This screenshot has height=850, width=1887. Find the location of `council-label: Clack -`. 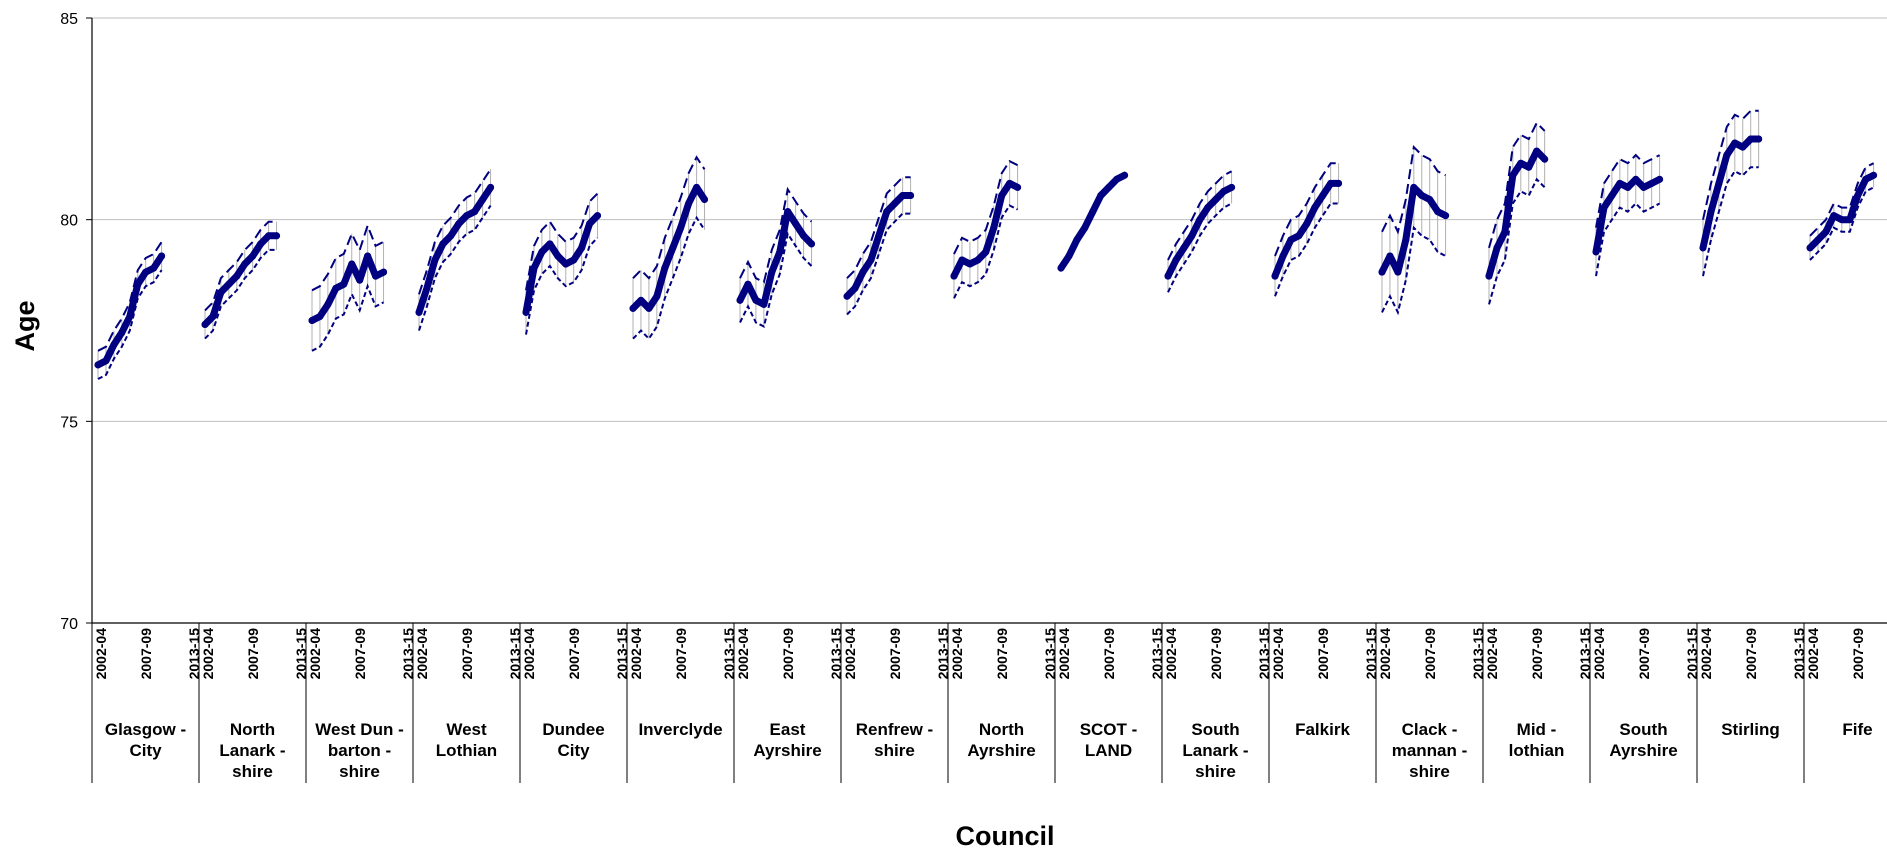

council-label: Clack - is located at coordinates (1430, 729).